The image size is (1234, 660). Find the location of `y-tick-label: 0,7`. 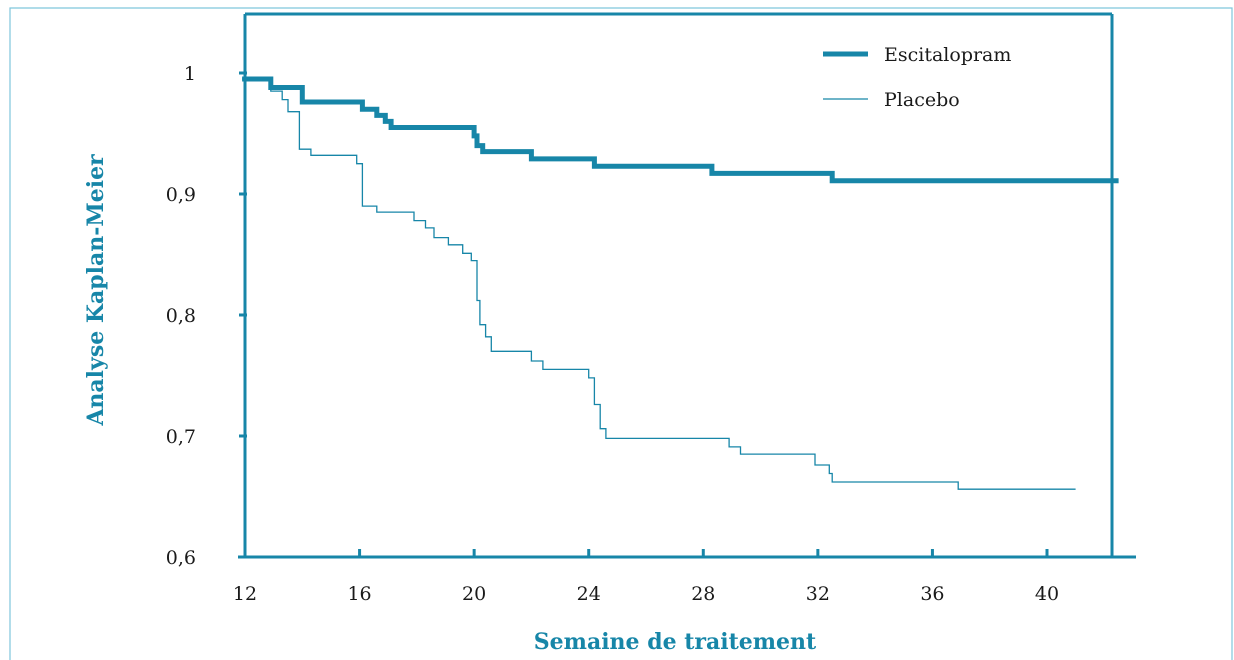

y-tick-label: 0,7 is located at coordinates (181, 437).